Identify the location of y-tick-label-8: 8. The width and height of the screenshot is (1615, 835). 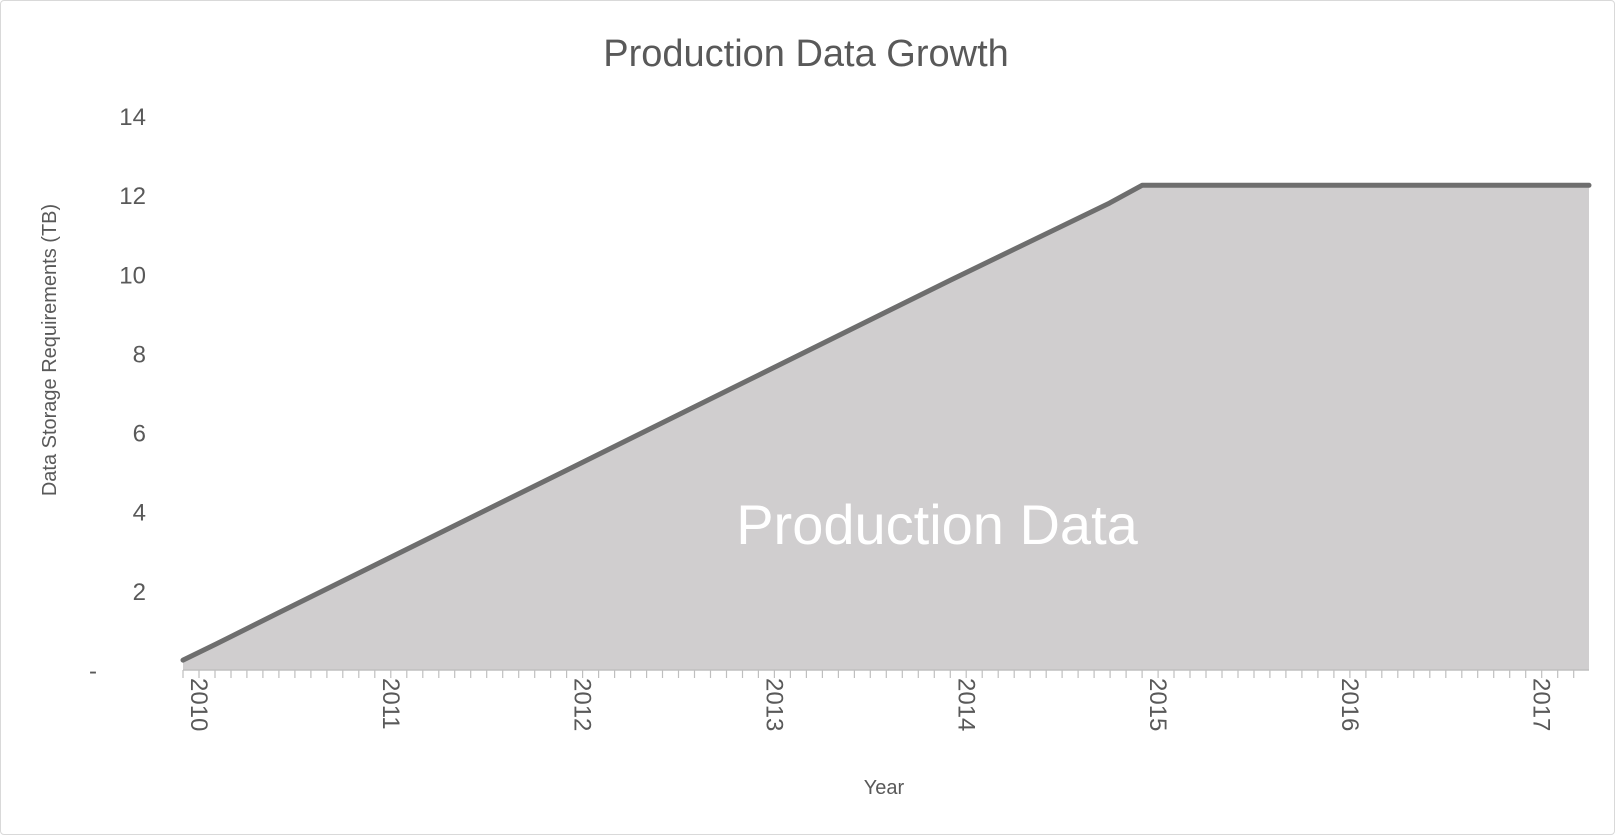
(139, 354).